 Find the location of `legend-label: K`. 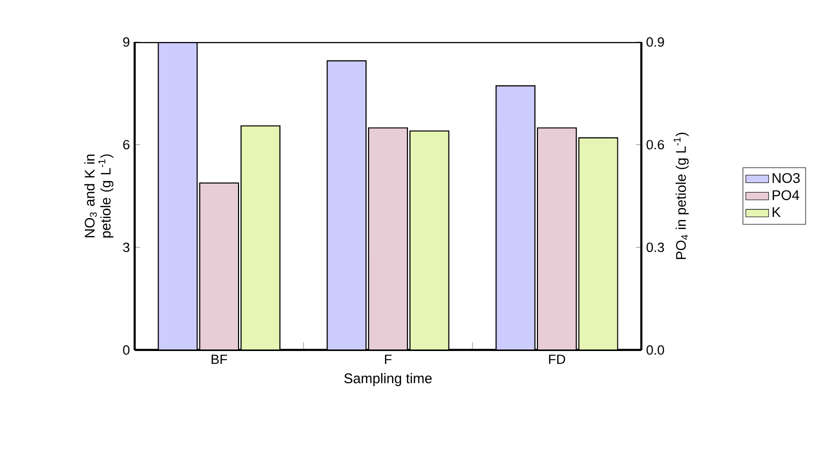

legend-label: K is located at coordinates (776, 212).